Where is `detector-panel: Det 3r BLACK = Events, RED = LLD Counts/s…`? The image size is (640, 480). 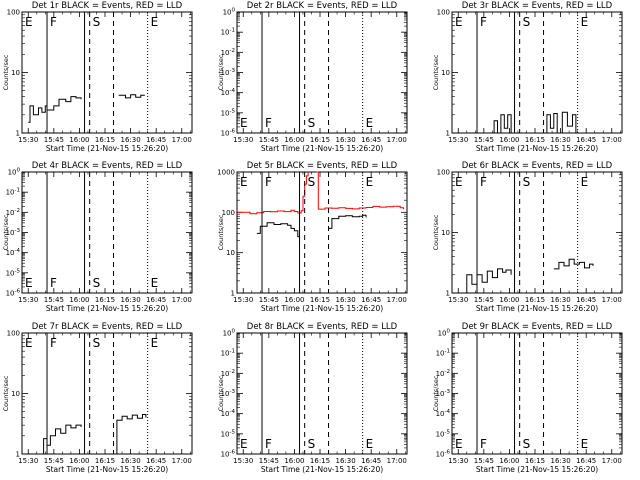 detector-panel: Det 3r BLACK = Events, RED = LLD Counts/s… is located at coordinates (527, 77).